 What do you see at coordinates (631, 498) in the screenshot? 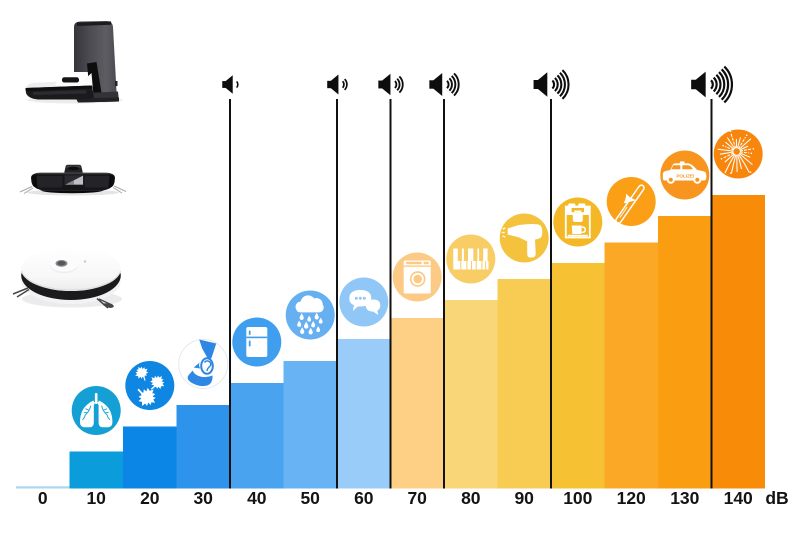
I see `svg-text: 120` at bounding box center [631, 498].